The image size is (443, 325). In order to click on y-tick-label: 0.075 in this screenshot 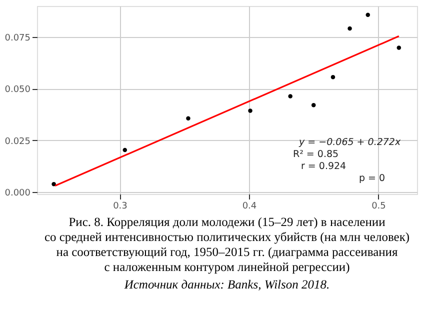, I will do `click(17, 38)`.